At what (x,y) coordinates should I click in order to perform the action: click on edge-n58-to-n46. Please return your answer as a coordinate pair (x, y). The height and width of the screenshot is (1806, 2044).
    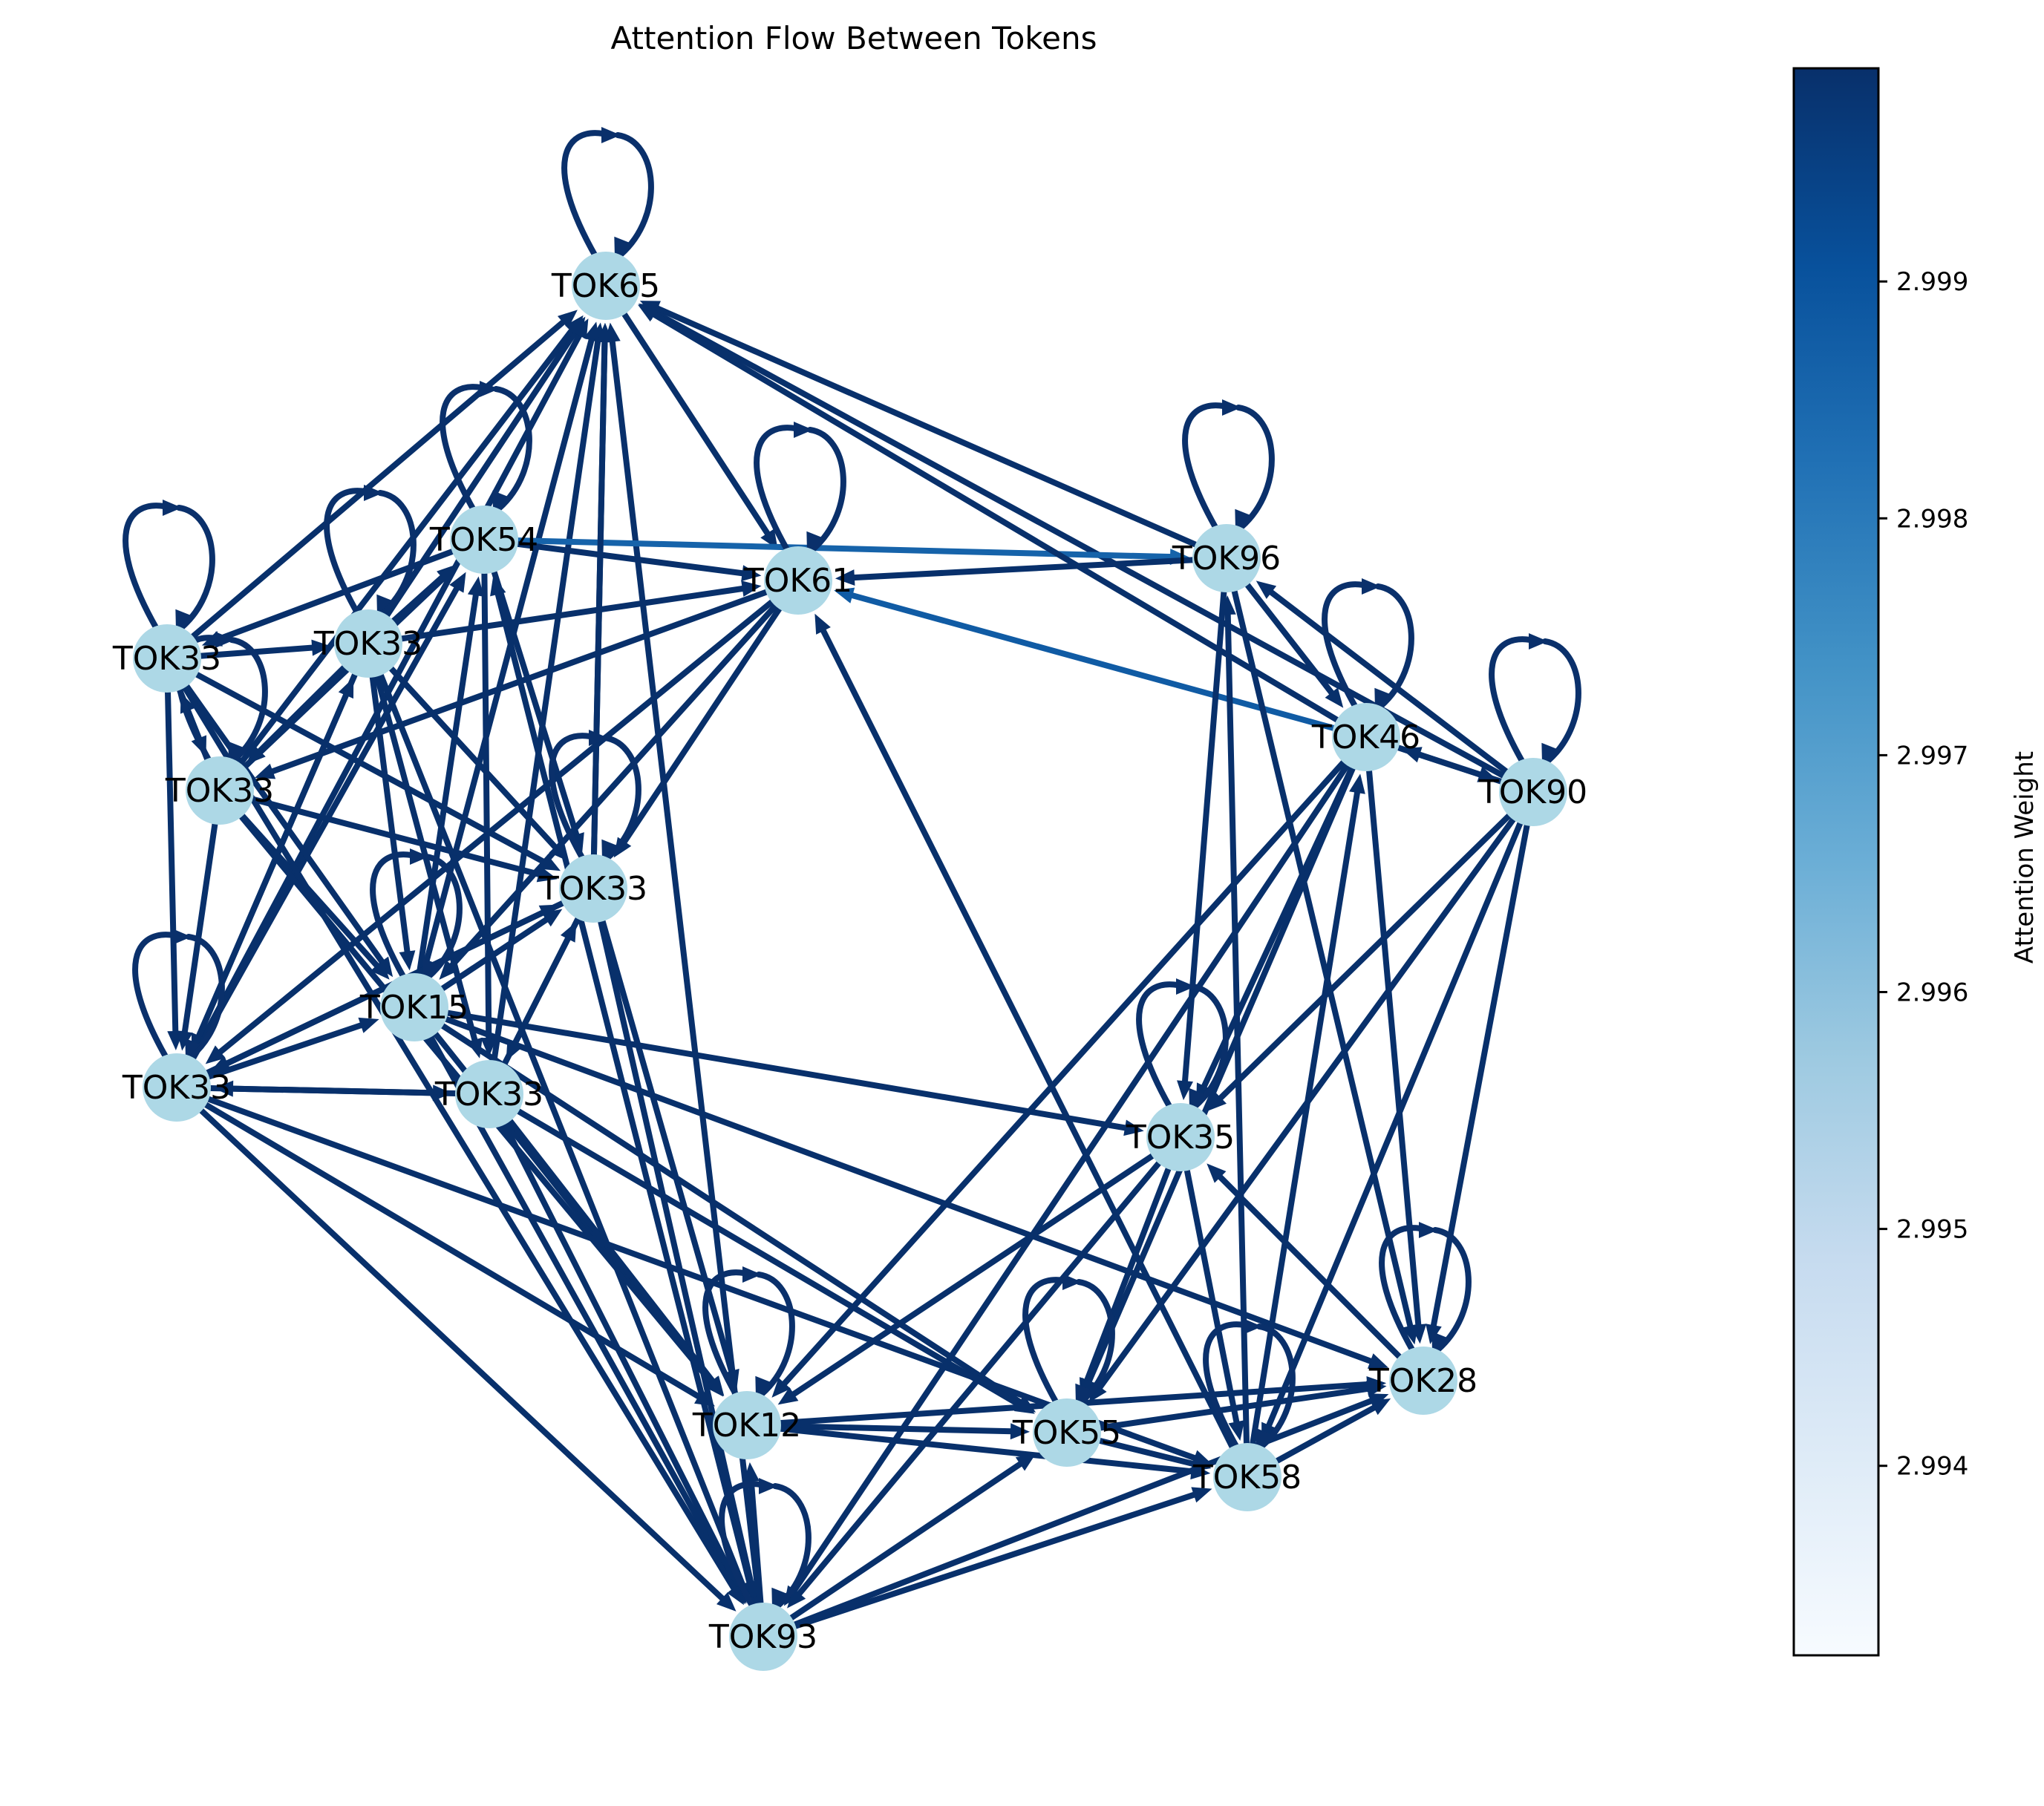
    Looking at the image, I should click on (1307, 1110).